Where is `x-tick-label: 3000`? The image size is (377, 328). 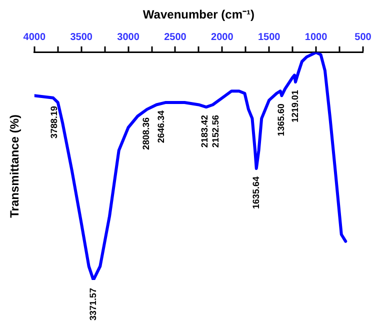
x-tick-label: 3000 is located at coordinates (128, 38).